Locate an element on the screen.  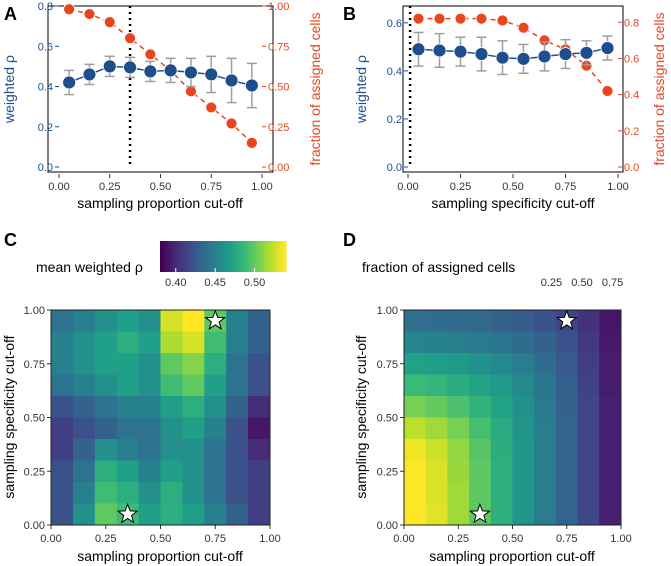
y-tick-label: 0.50 is located at coordinates (34, 419).